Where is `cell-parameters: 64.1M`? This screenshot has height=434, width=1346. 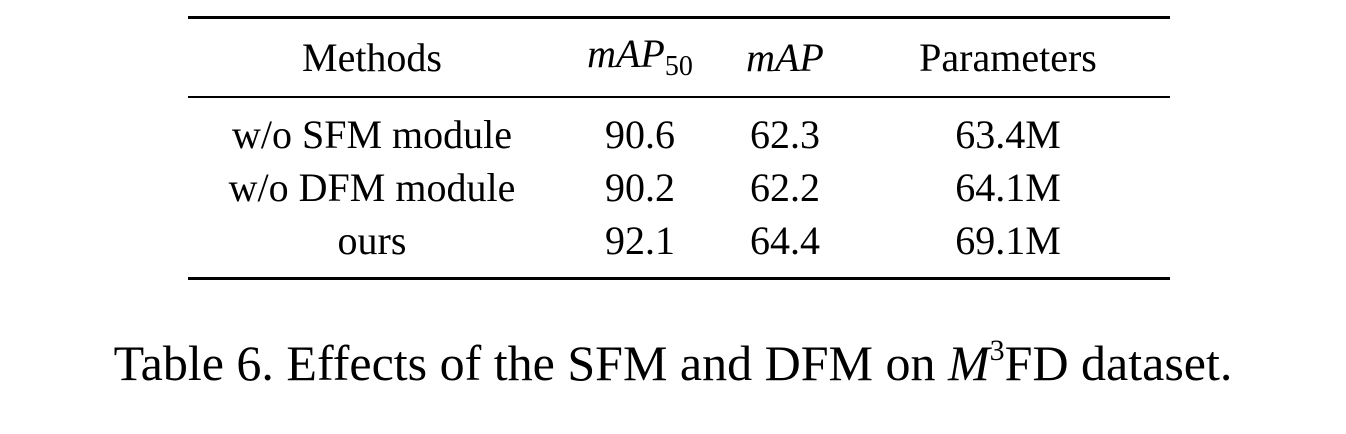
cell-parameters: 64.1M is located at coordinates (1008, 187).